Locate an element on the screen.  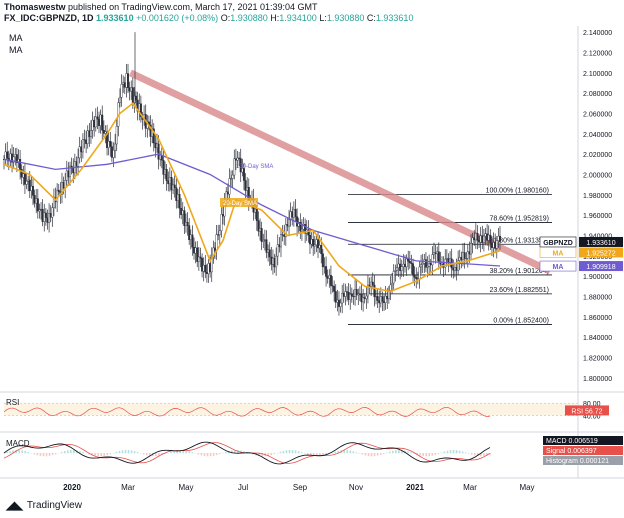
price-change: +0.001620 (+0.08%) is located at coordinates (177, 18).